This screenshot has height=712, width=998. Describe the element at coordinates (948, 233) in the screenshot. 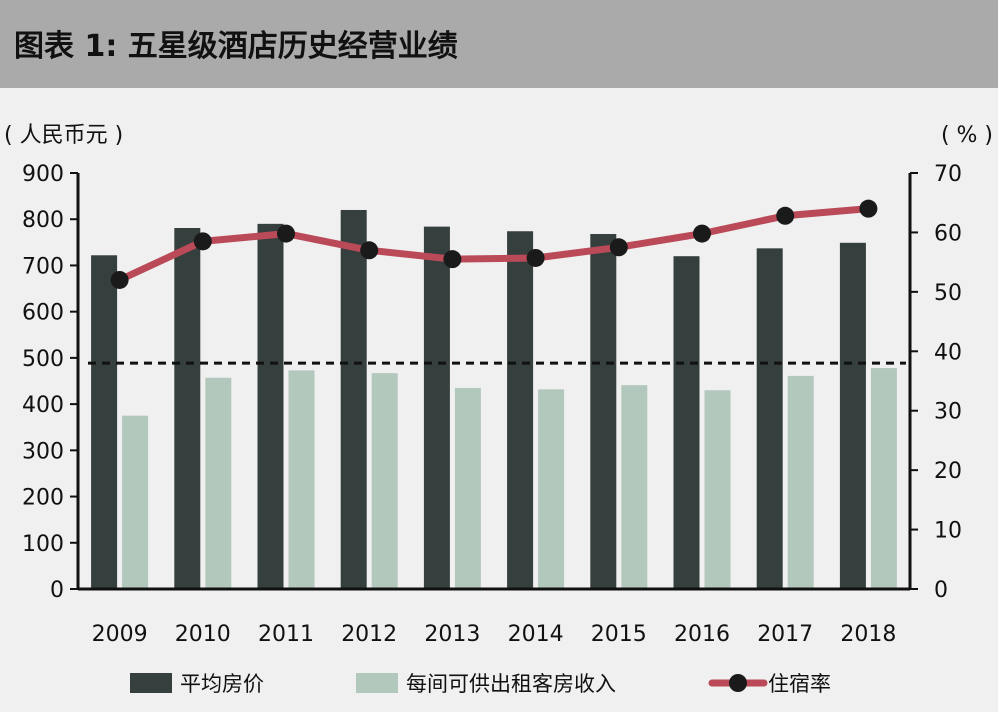

I see `right-axis-tick-label: 60` at that location.